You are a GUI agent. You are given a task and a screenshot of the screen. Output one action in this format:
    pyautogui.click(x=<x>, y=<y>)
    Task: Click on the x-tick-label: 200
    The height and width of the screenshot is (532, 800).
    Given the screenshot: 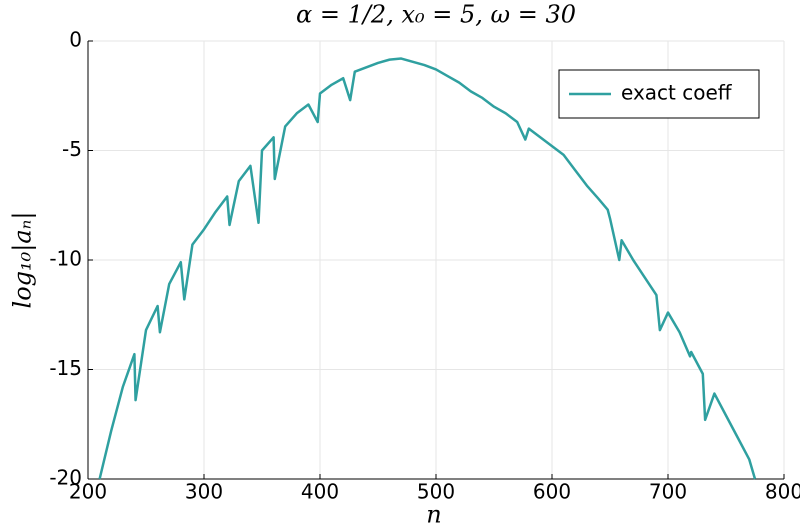 What is the action you would take?
    pyautogui.click(x=88, y=492)
    